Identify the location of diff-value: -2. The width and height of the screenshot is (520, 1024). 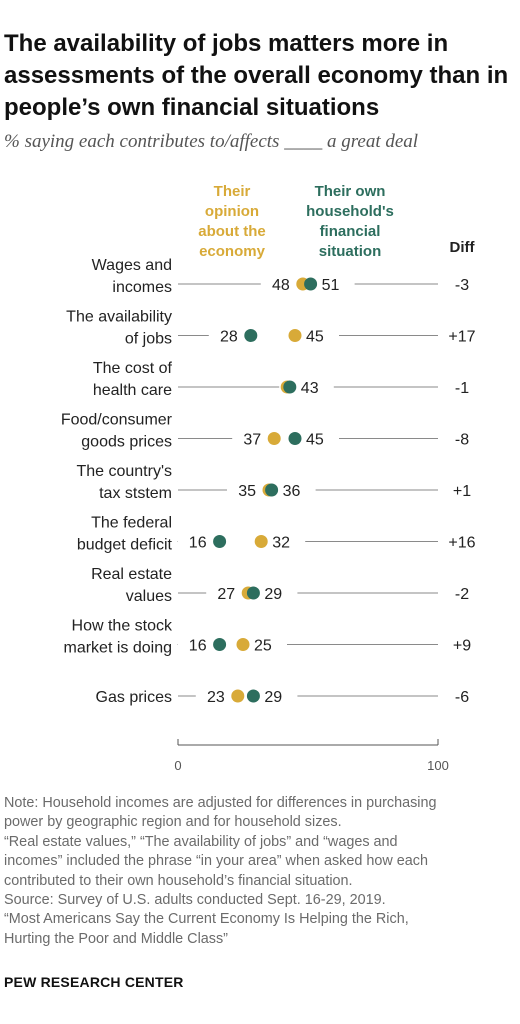
(462, 594).